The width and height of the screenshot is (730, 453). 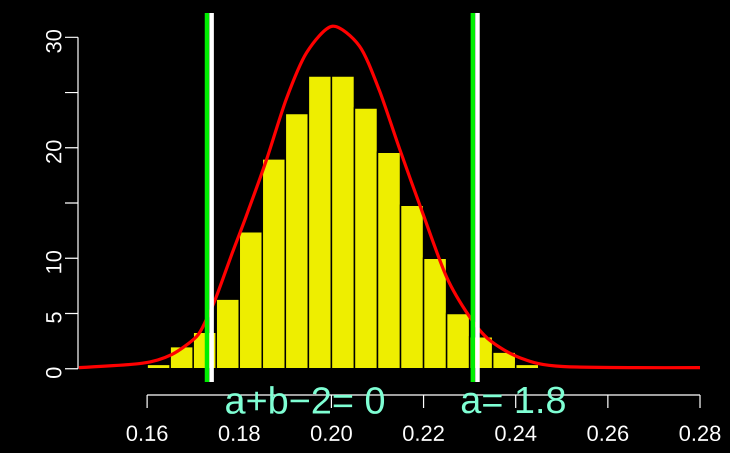 What do you see at coordinates (423, 434) in the screenshot?
I see `x-tick-label: 0.22` at bounding box center [423, 434].